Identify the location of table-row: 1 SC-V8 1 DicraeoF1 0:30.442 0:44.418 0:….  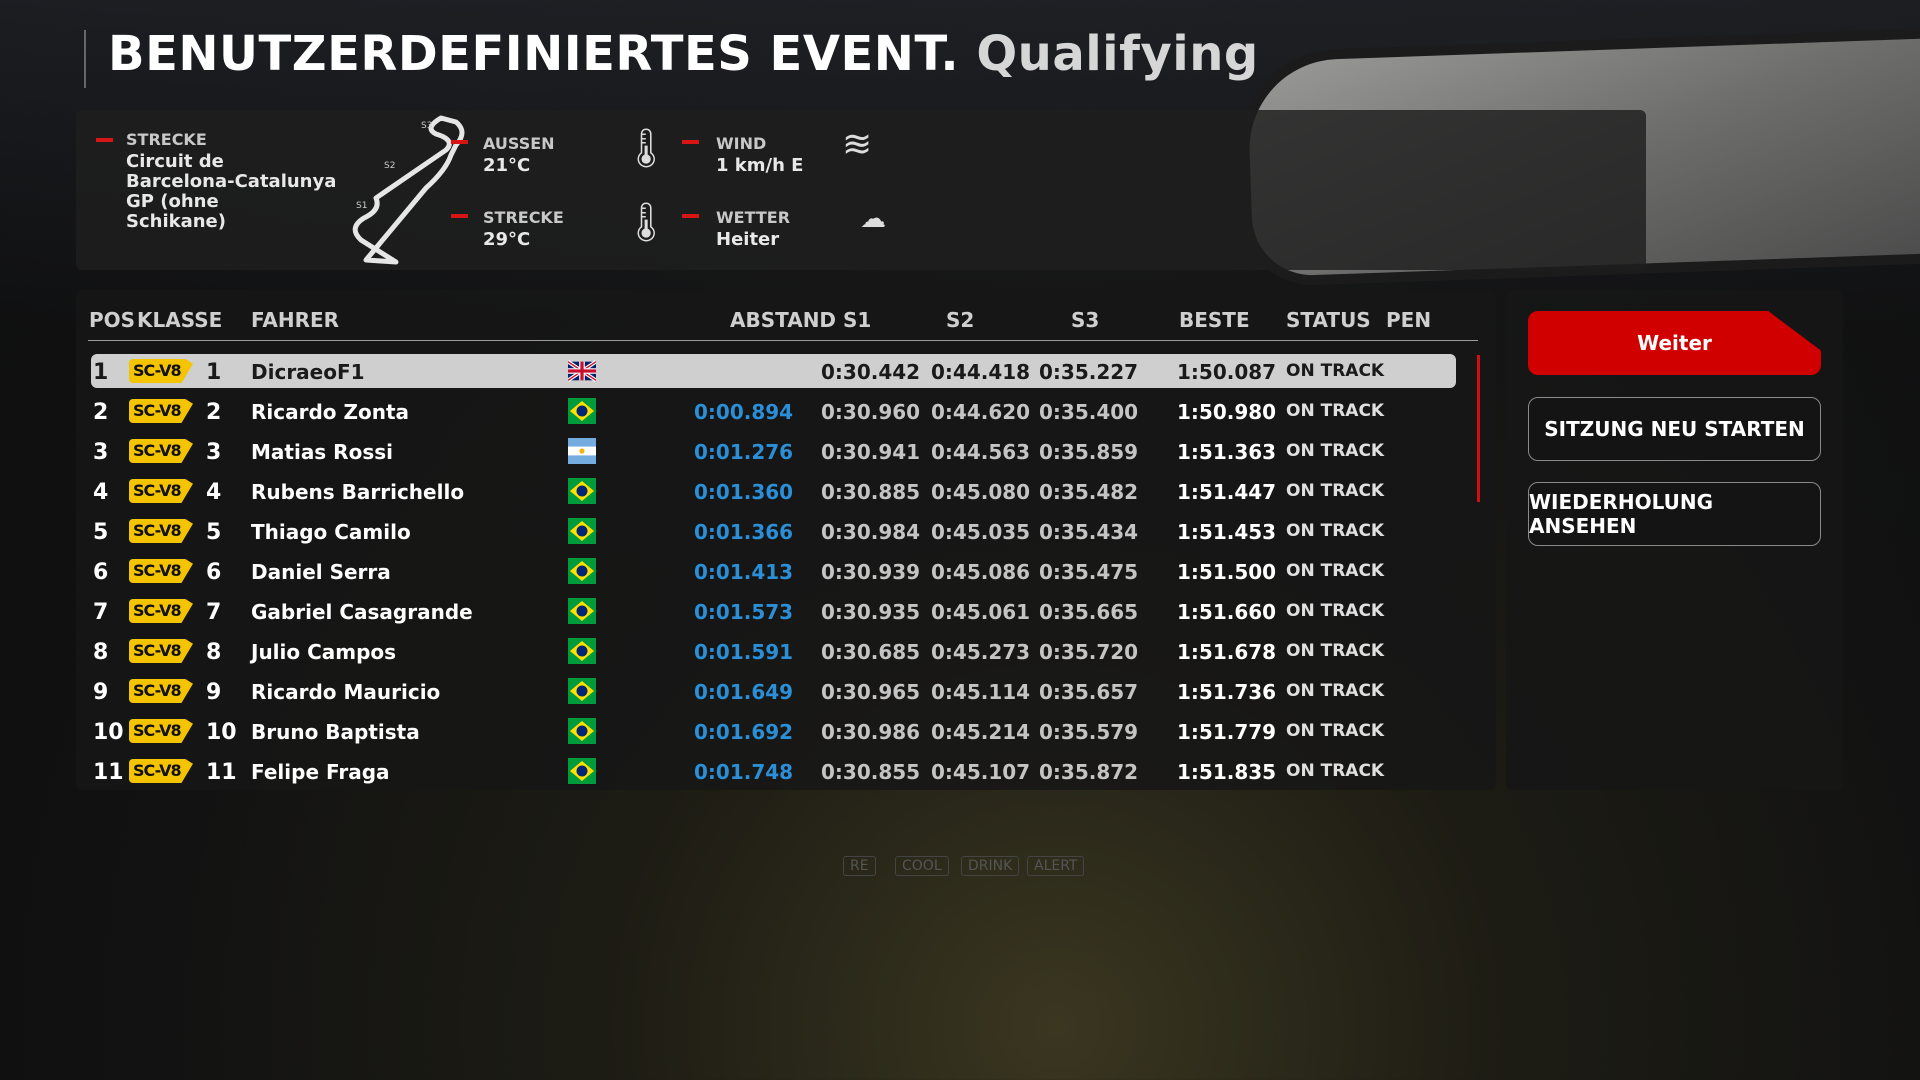
(773, 371).